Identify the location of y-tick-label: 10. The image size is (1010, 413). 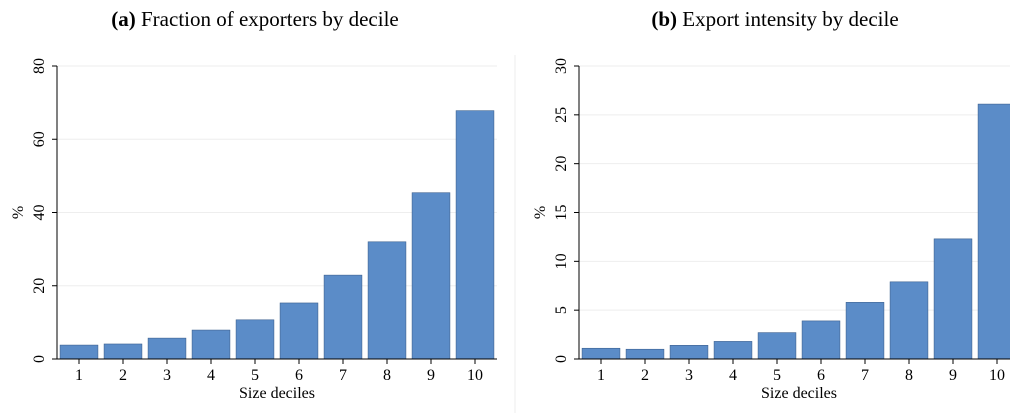
(561, 261).